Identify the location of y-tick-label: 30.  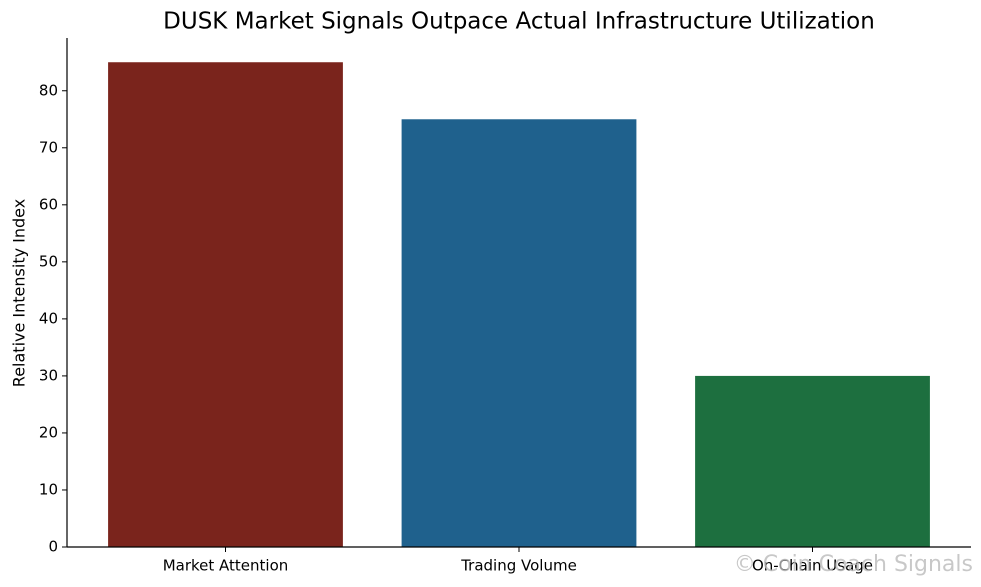
(48, 375).